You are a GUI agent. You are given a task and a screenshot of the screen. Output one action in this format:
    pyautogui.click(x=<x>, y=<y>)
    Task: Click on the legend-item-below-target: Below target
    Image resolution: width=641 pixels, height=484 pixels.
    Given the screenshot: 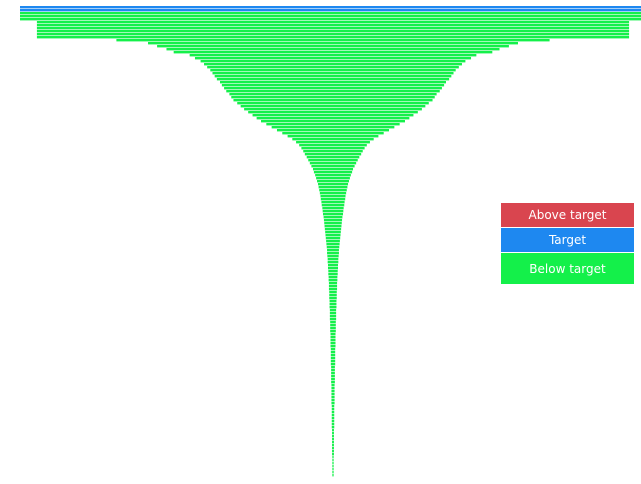 What is the action you would take?
    pyautogui.click(x=567, y=268)
    